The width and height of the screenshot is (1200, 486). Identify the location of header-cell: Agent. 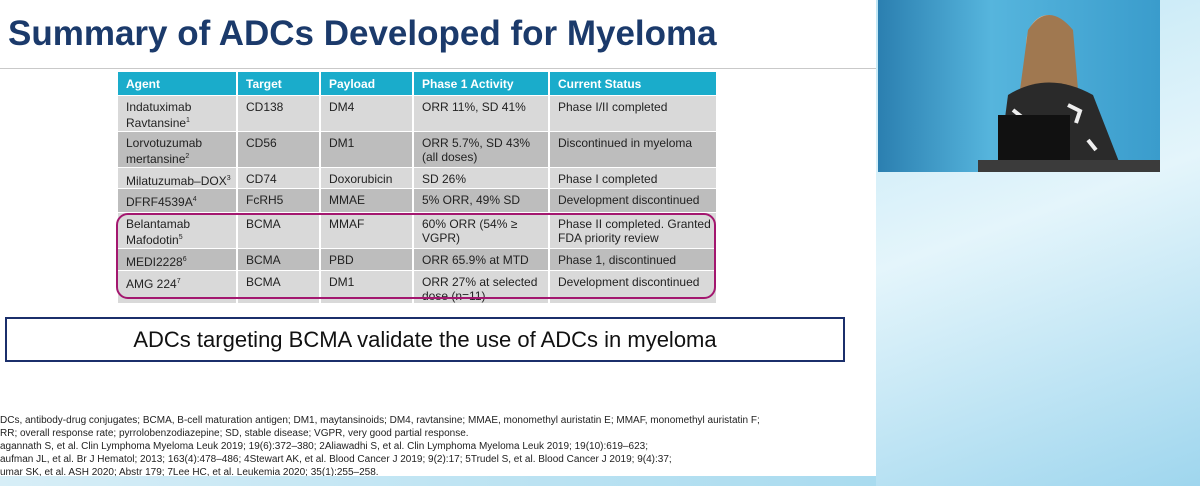
(178, 84).